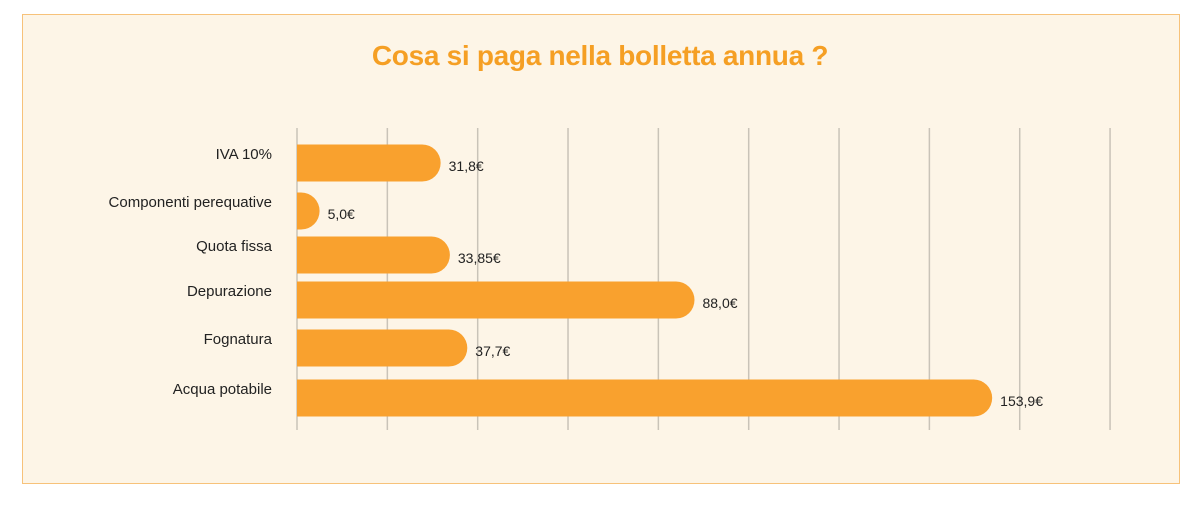 Image resolution: width=1200 pixels, height=507 pixels. What do you see at coordinates (244, 154) in the screenshot?
I see `category-label: IVA 10%` at bounding box center [244, 154].